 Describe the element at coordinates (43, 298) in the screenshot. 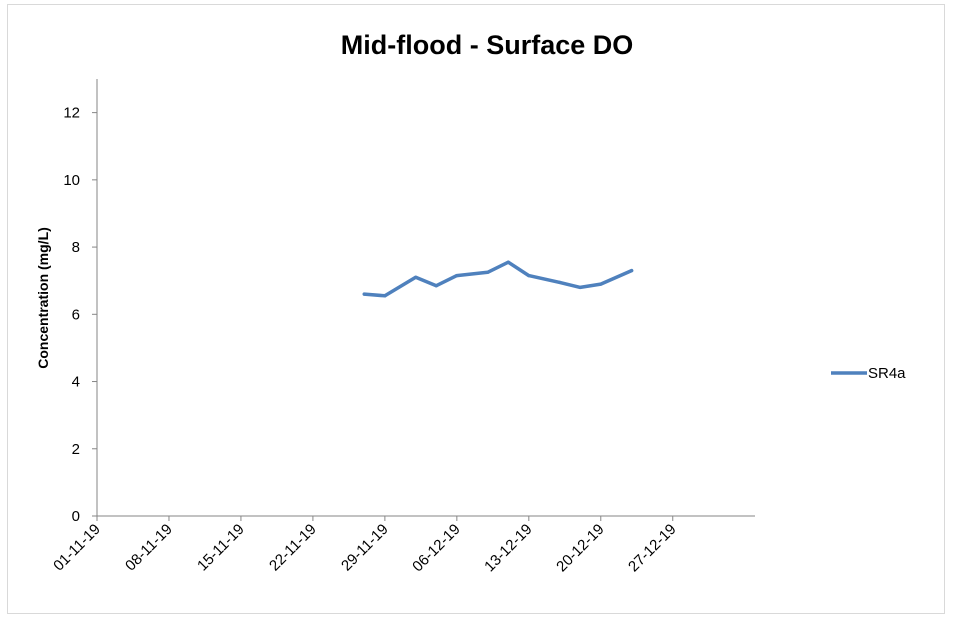

I see `y-axis-label: Concentration (mg/L)` at that location.